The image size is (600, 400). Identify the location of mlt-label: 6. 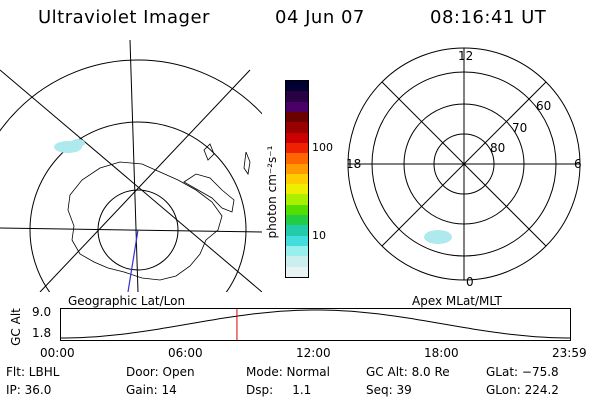
(578, 164).